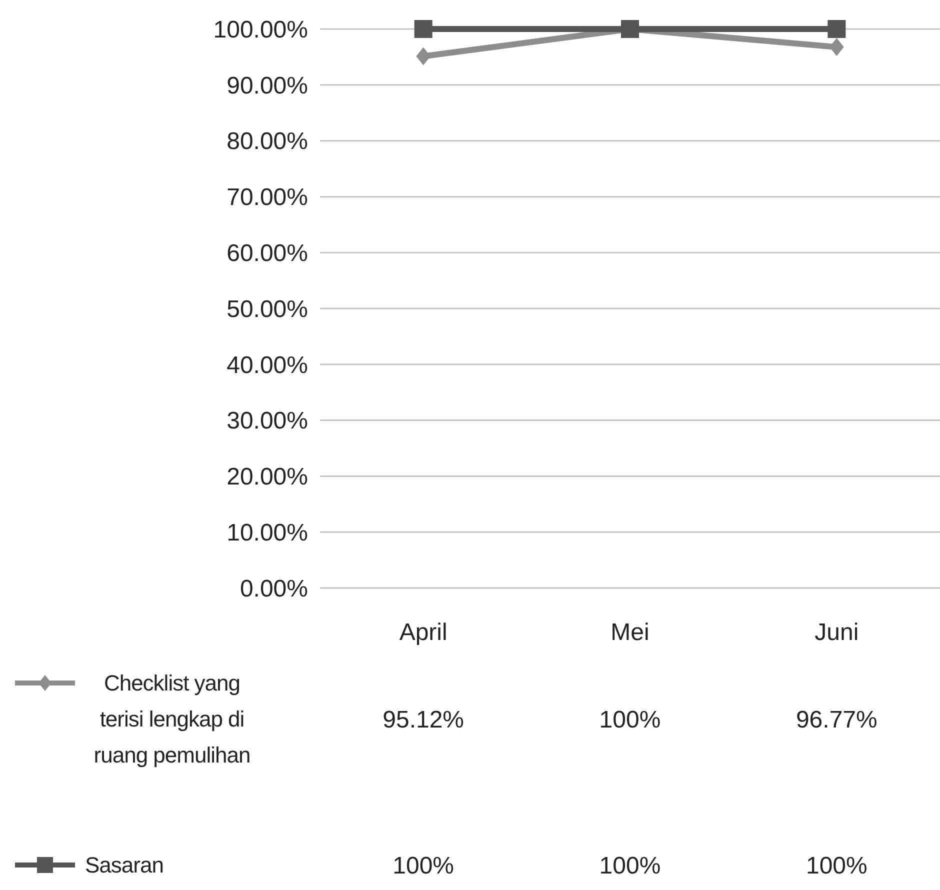  What do you see at coordinates (267, 477) in the screenshot?
I see `y-tick-label: 20.00%` at bounding box center [267, 477].